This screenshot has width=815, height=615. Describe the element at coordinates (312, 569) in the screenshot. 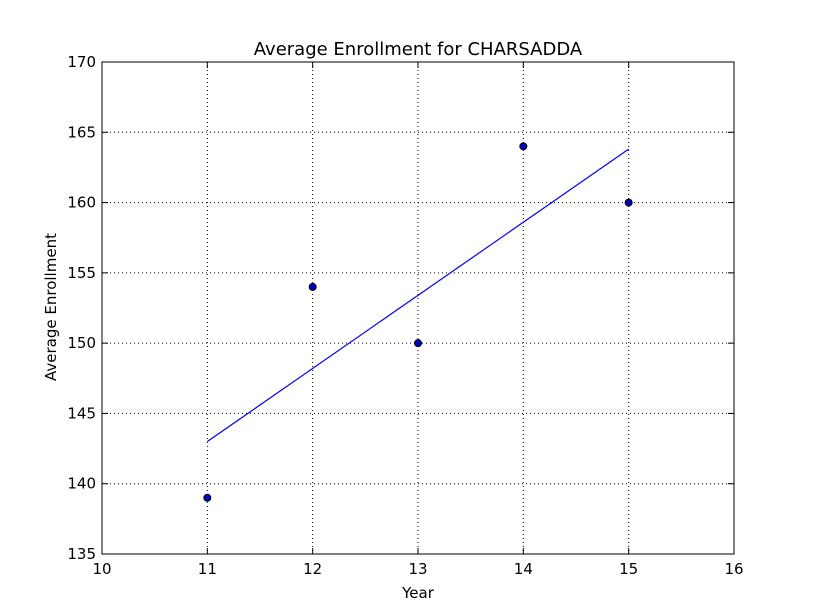

I see `x-tick-label: 12` at that location.